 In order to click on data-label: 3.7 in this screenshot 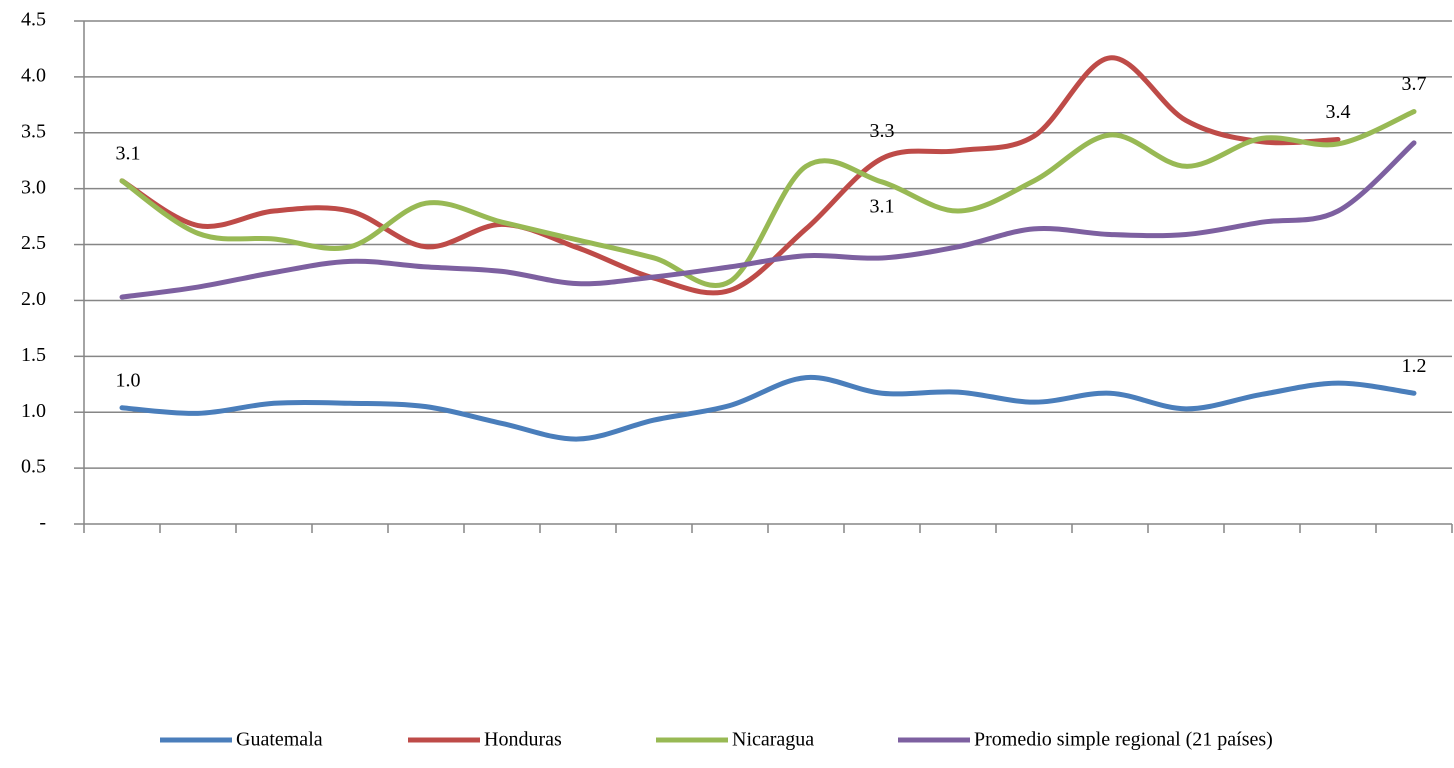, I will do `click(1414, 84)`.